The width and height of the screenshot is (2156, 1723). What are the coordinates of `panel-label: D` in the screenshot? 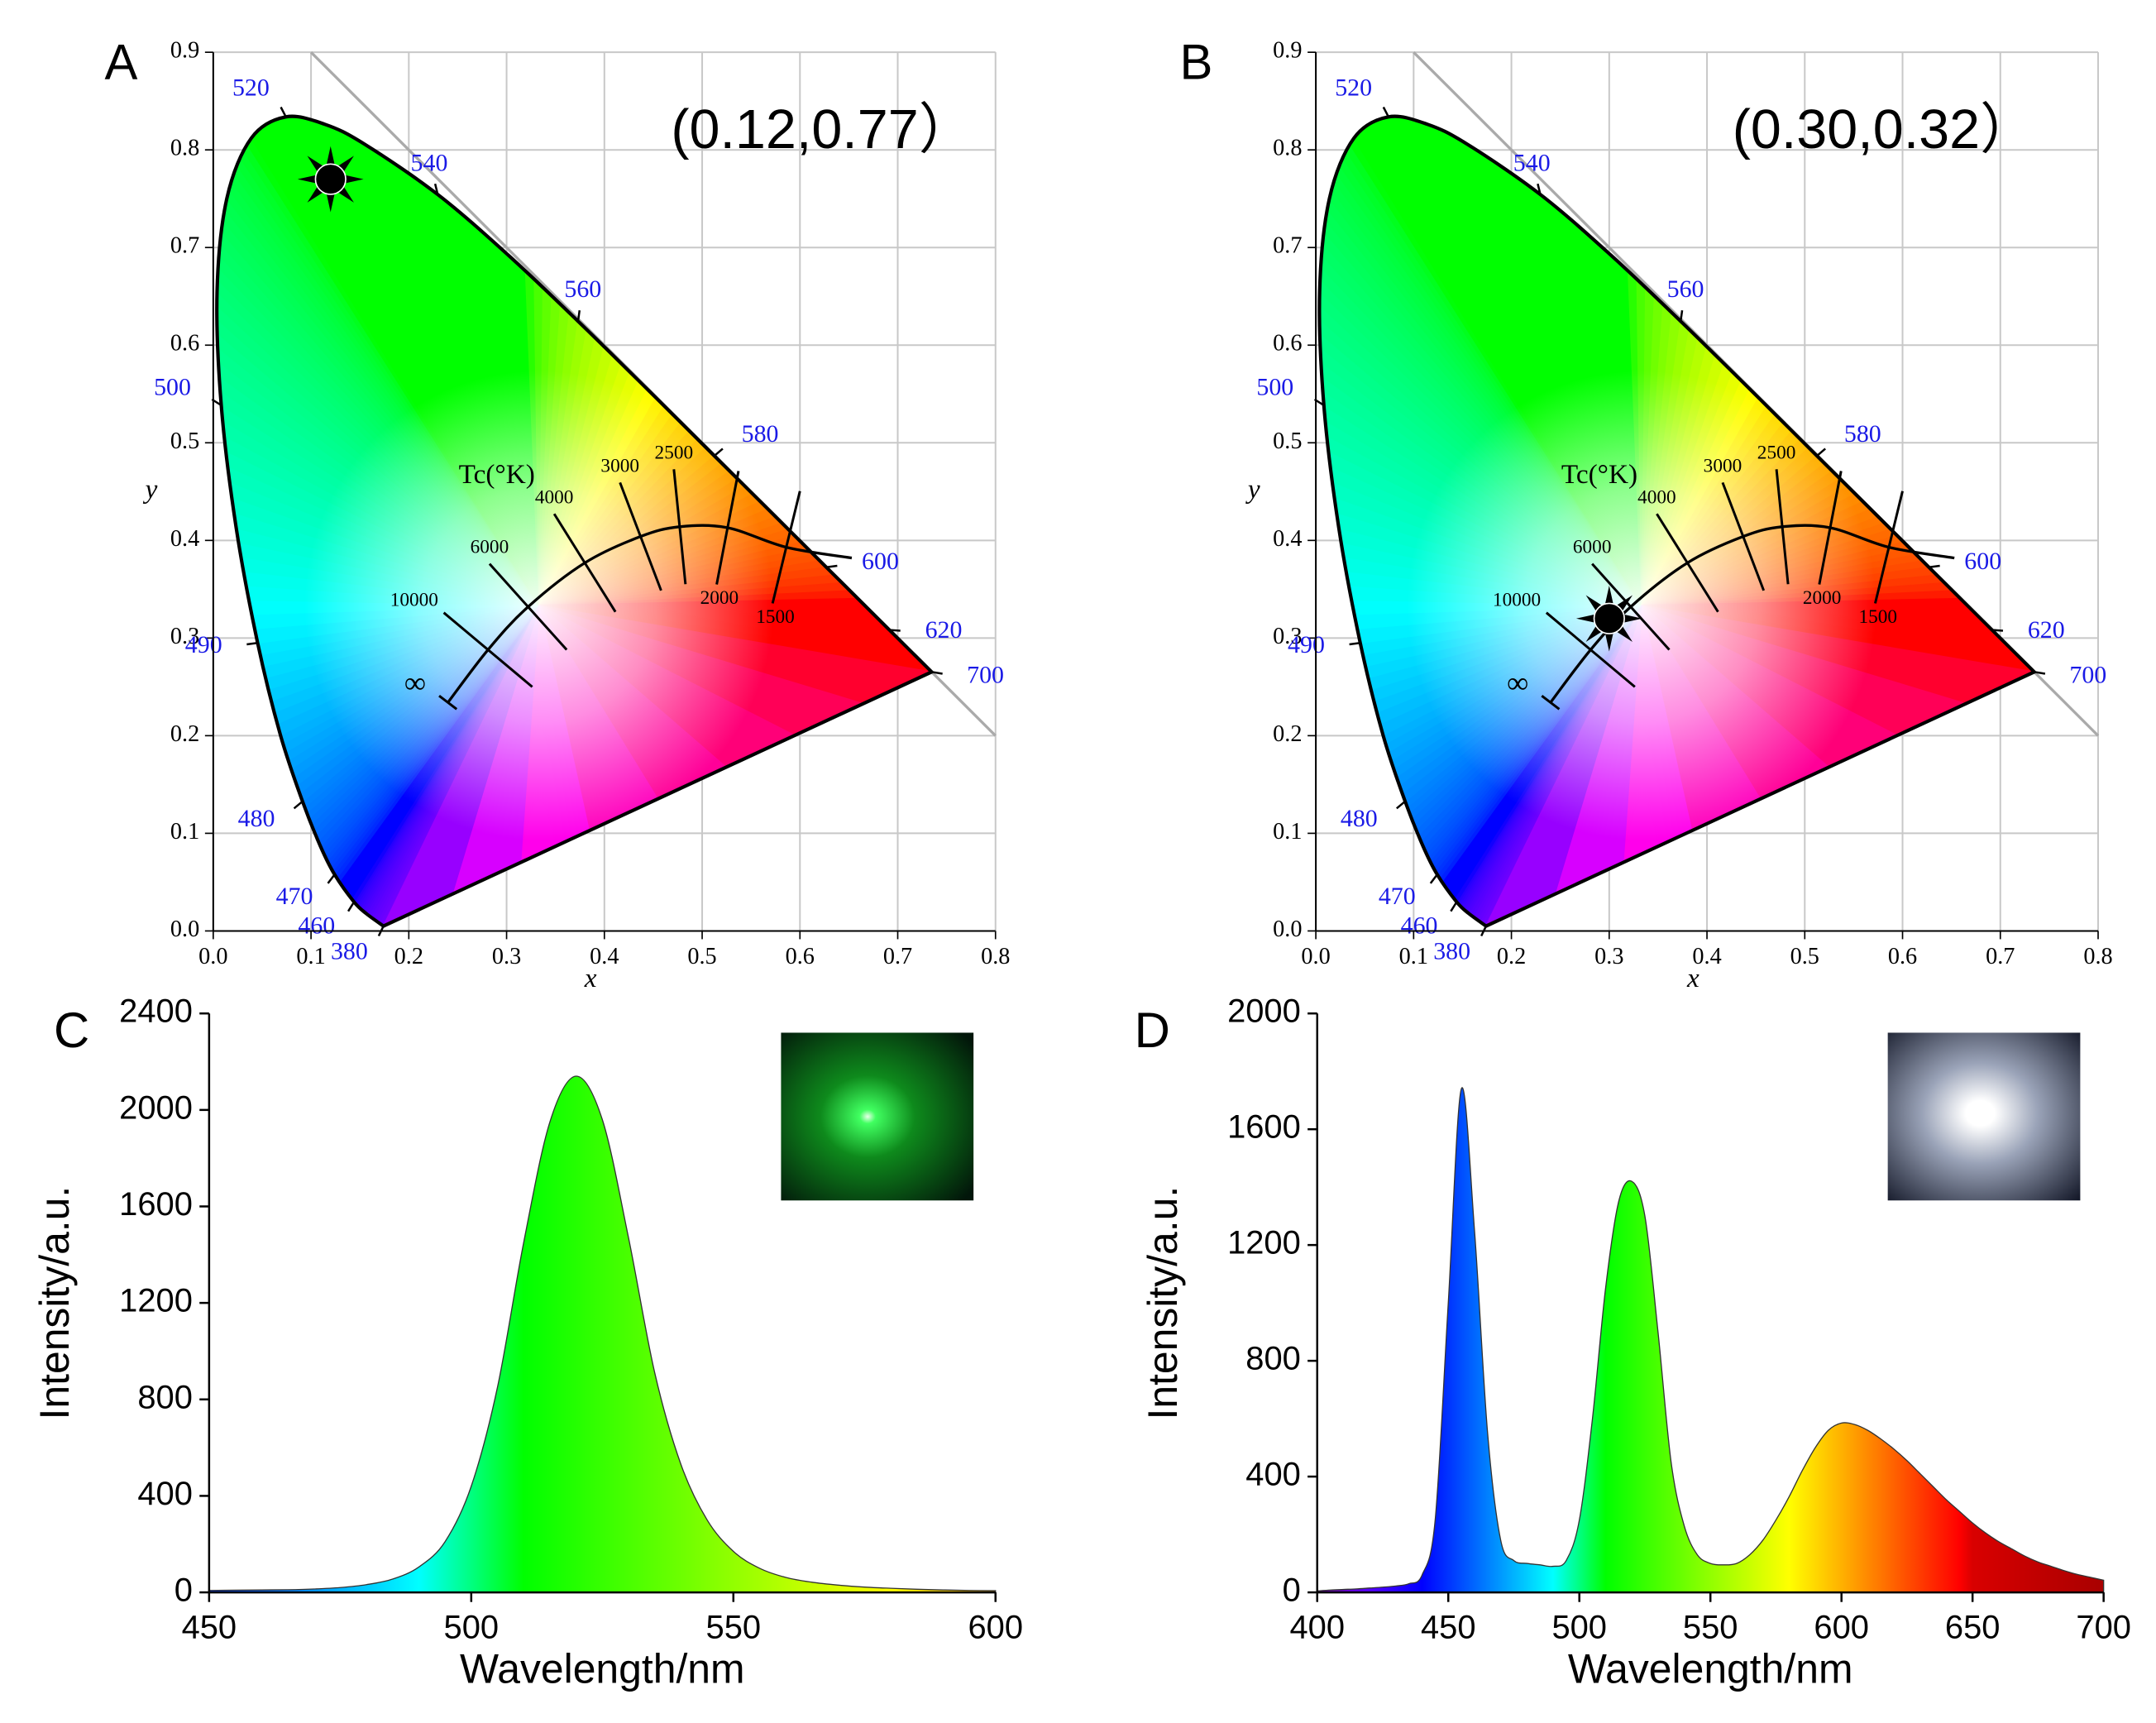 It's located at (1152, 1030).